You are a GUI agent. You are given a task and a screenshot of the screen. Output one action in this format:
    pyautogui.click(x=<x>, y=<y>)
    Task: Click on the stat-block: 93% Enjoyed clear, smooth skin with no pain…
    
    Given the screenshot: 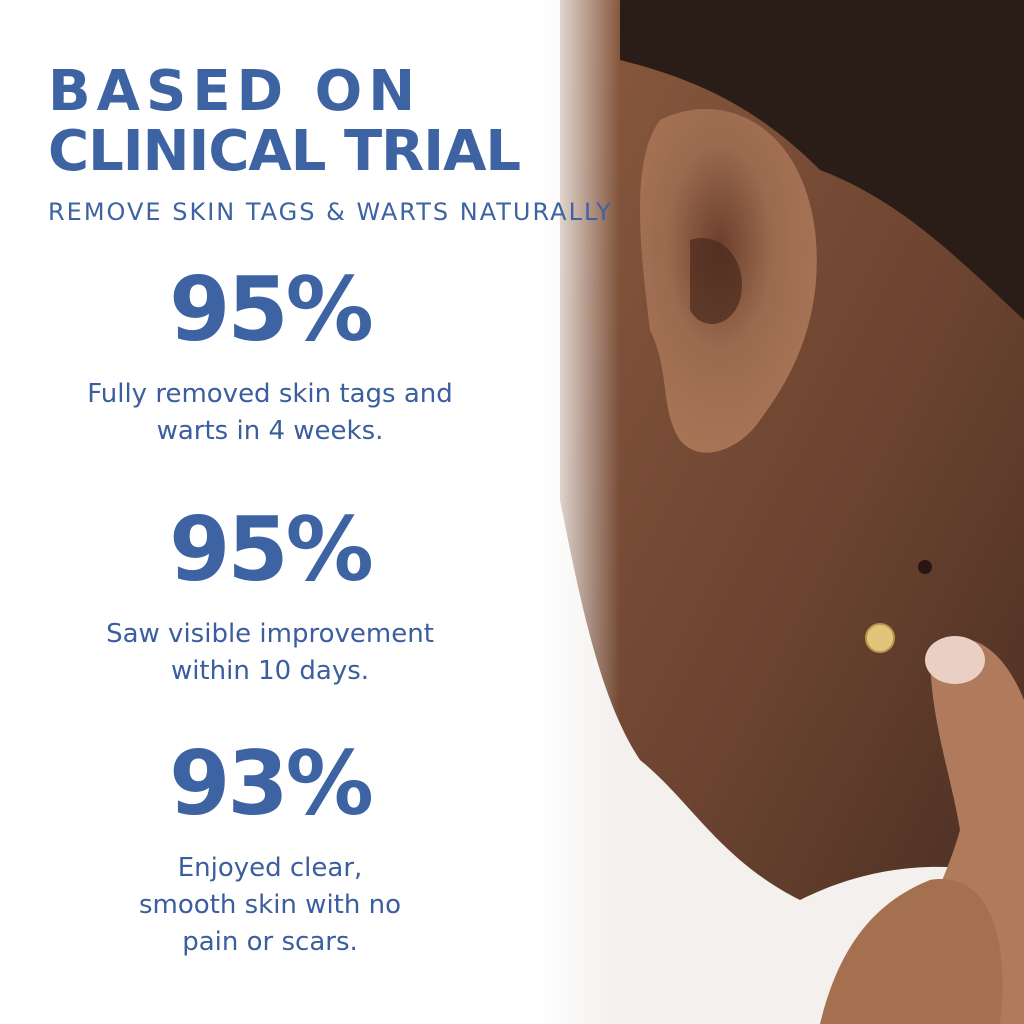 What is the action you would take?
    pyautogui.click(x=270, y=848)
    